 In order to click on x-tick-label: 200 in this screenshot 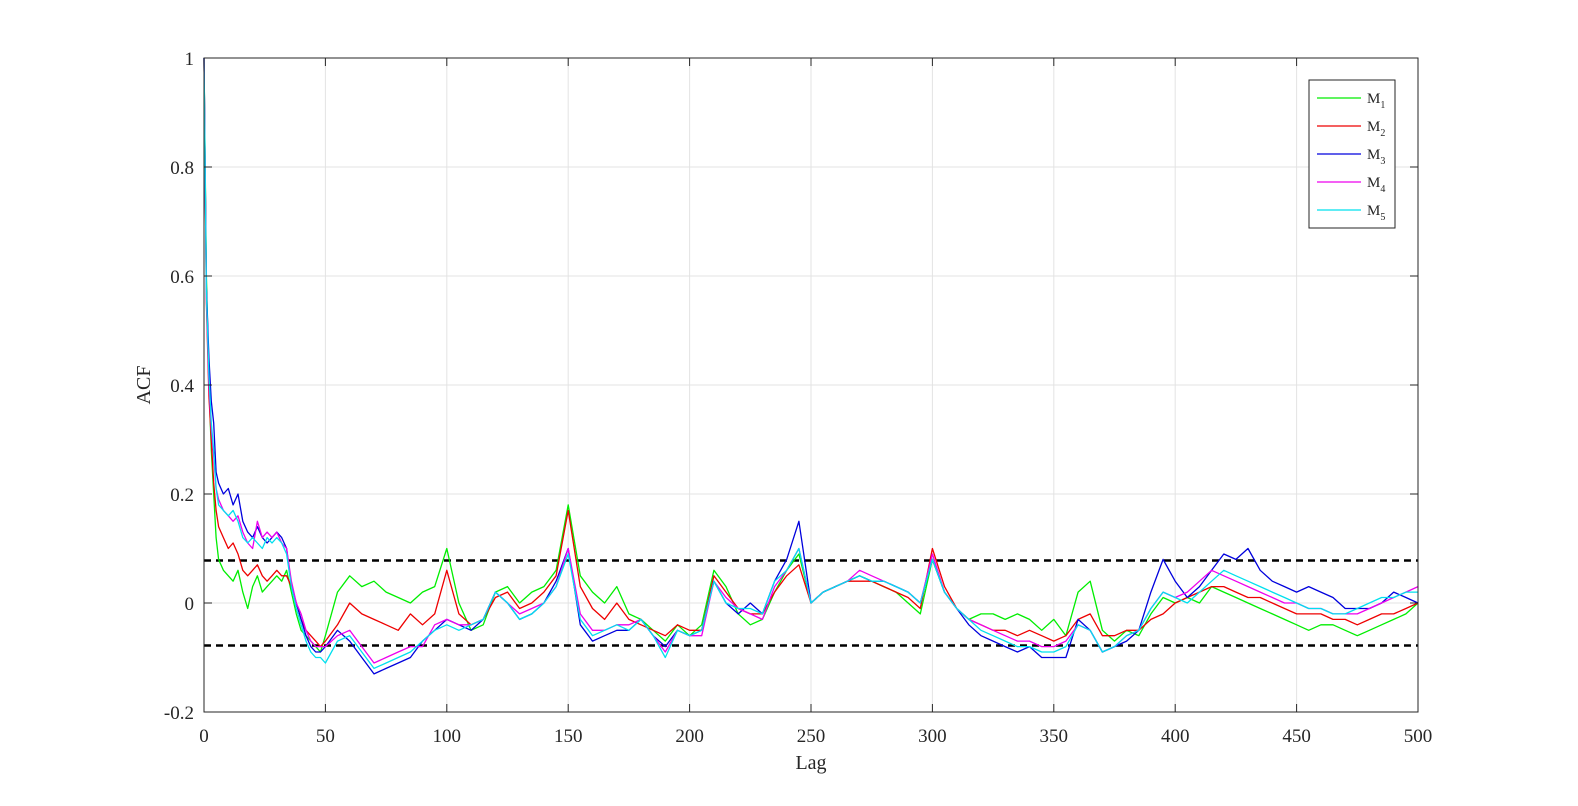, I will do `click(689, 736)`.